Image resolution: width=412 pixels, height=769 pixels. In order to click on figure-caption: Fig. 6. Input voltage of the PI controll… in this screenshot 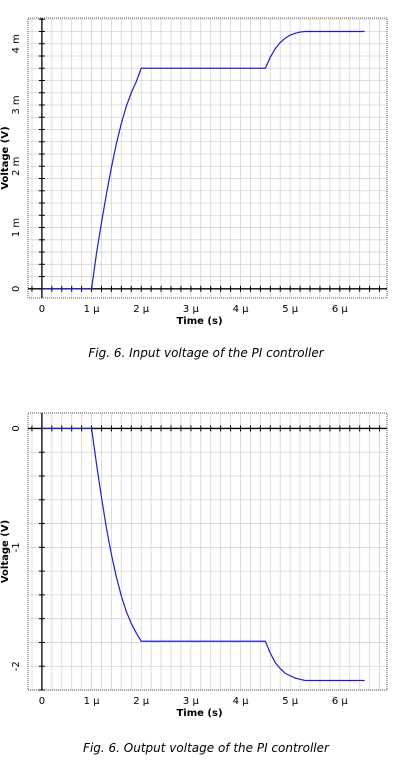, I will do `click(206, 353)`.